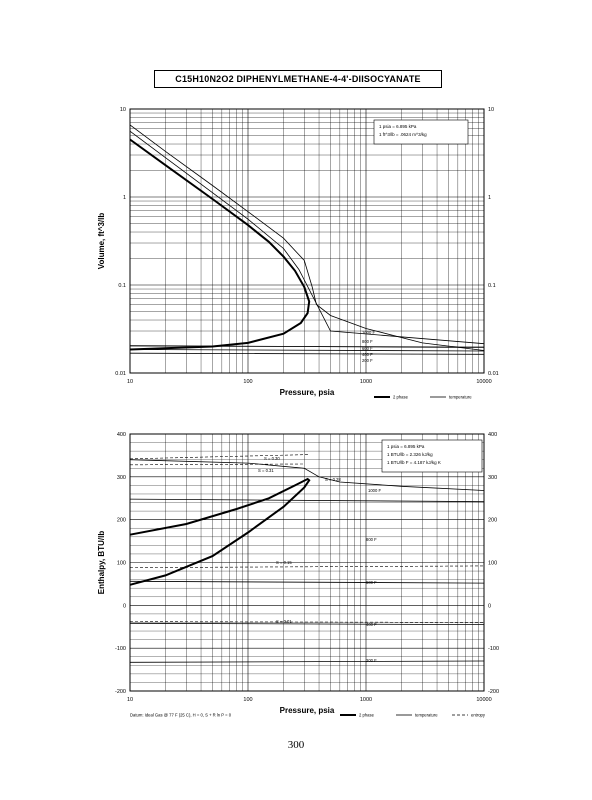 The image size is (592, 800). Describe the element at coordinates (489, 198) in the screenshot. I see `y-tick-label-right: 1` at that location.